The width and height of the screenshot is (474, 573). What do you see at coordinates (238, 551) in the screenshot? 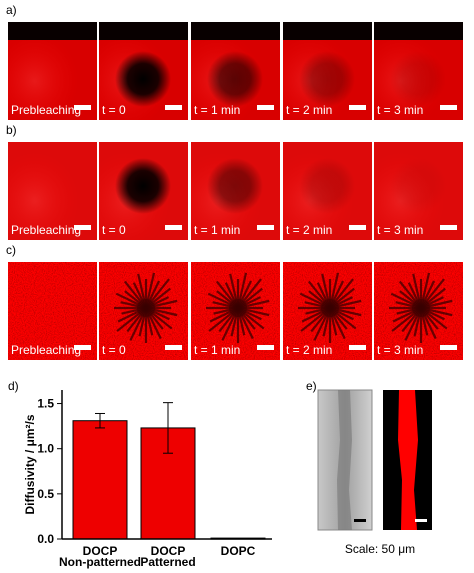
I see `x-tick-label: DOPC` at bounding box center [238, 551].